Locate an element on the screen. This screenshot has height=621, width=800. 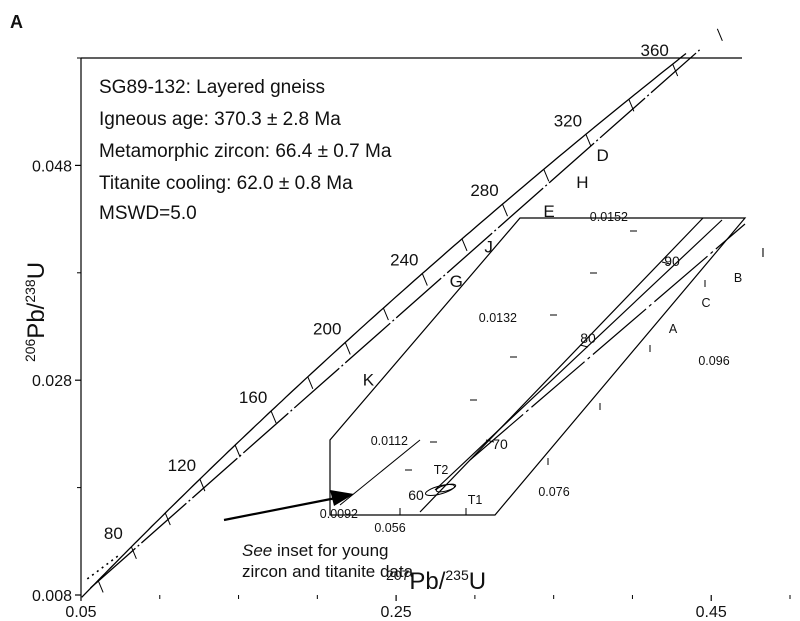
inset-point-label: C is located at coordinates (705, 303).